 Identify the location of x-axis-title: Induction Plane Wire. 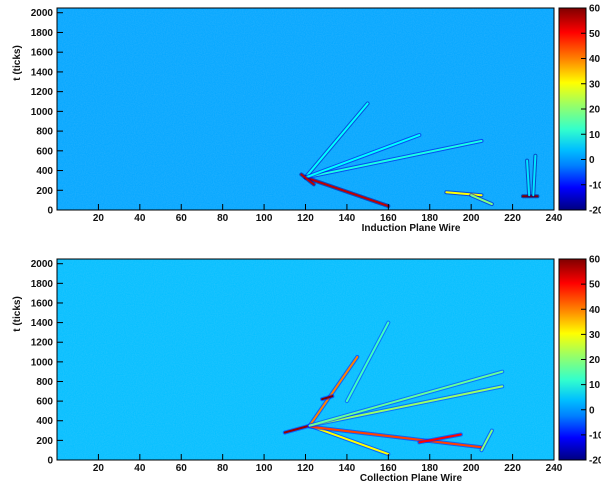
(411, 228).